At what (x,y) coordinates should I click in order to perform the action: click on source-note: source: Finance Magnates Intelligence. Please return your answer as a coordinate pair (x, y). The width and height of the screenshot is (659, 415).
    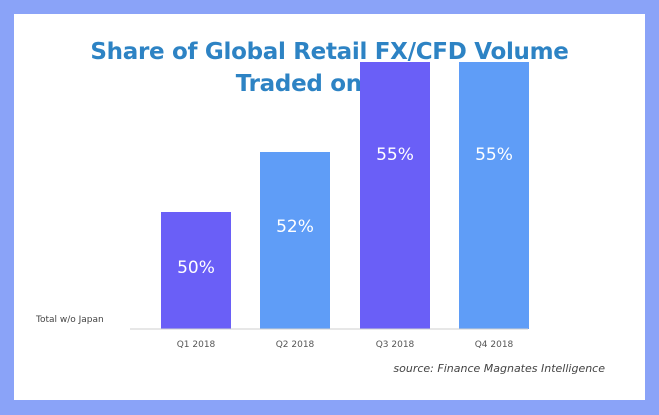
    Looking at the image, I should click on (499, 368).